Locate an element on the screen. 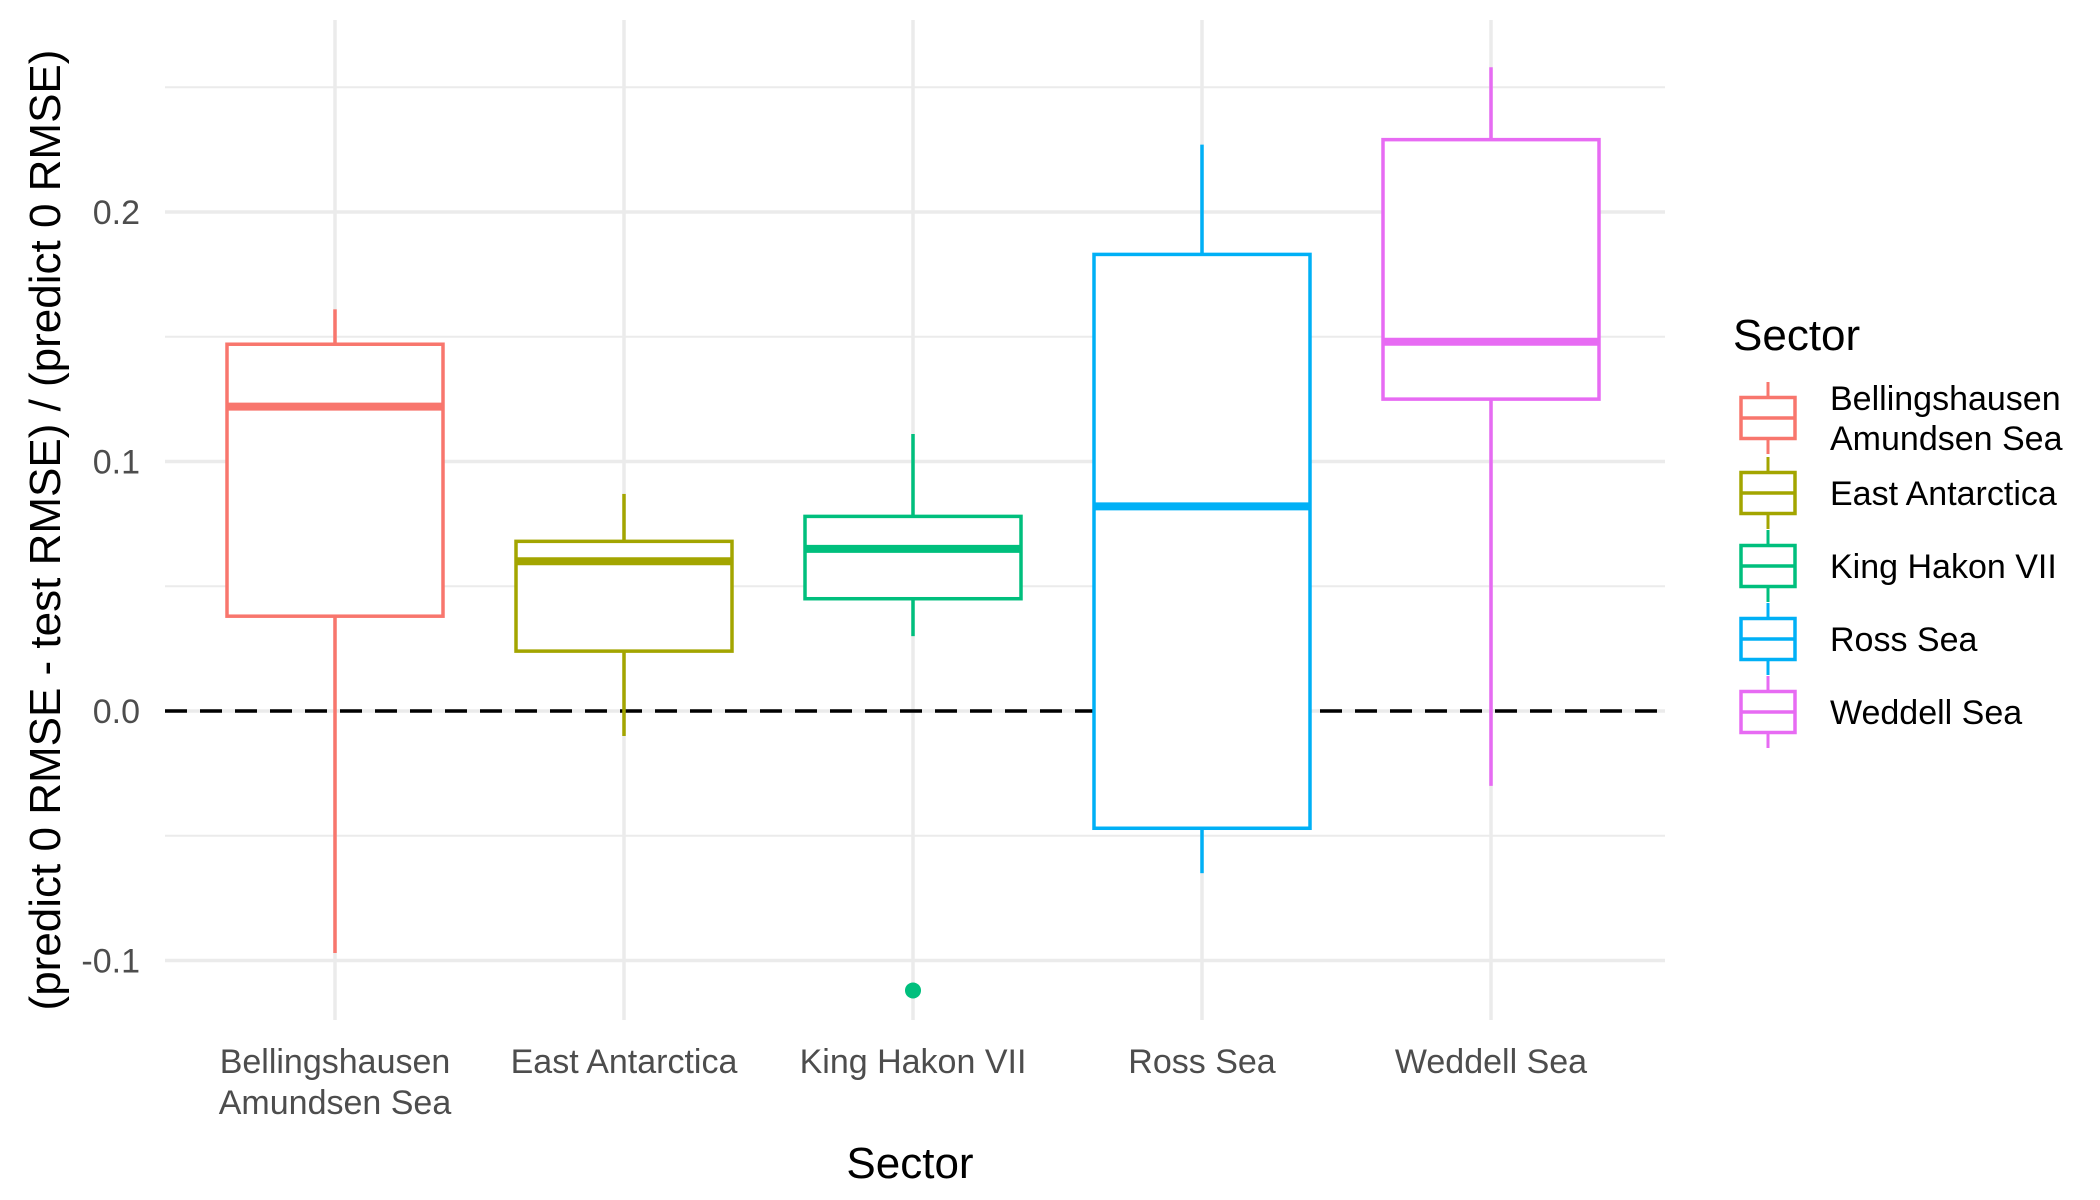  legend-item-4: Weddell Sea is located at coordinates (1880, 712).